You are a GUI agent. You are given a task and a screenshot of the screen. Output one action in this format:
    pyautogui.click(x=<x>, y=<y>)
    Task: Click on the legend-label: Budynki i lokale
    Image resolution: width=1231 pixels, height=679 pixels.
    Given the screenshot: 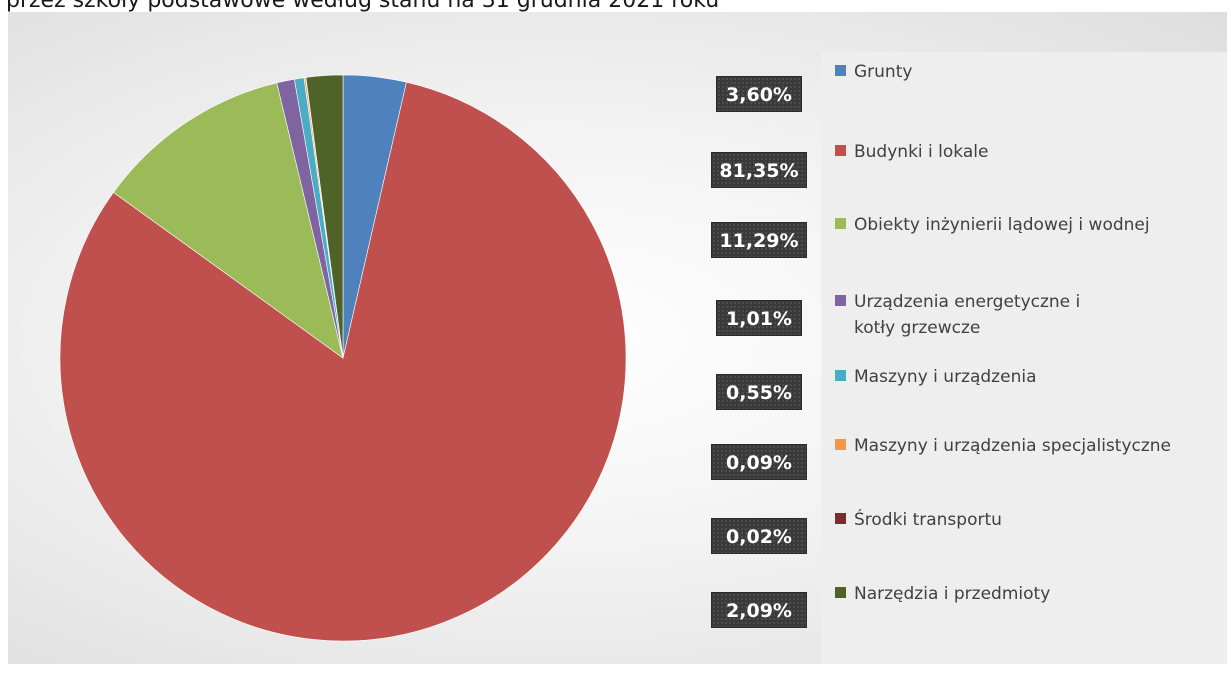 What is the action you would take?
    pyautogui.click(x=921, y=152)
    